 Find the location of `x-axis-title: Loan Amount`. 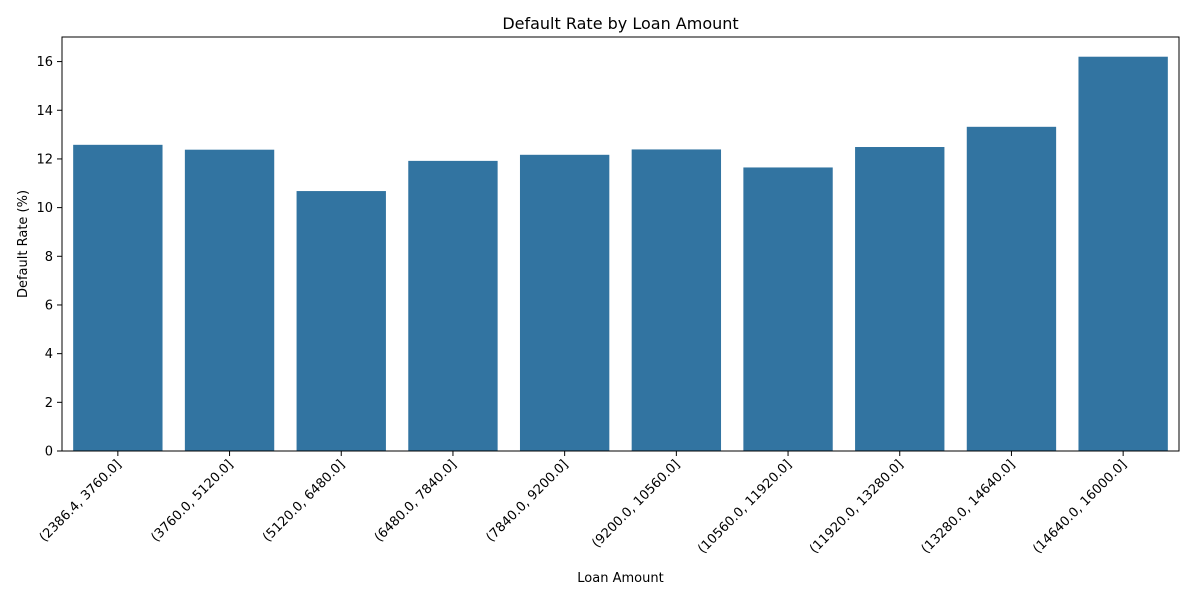

x-axis-title: Loan Amount is located at coordinates (620, 578).